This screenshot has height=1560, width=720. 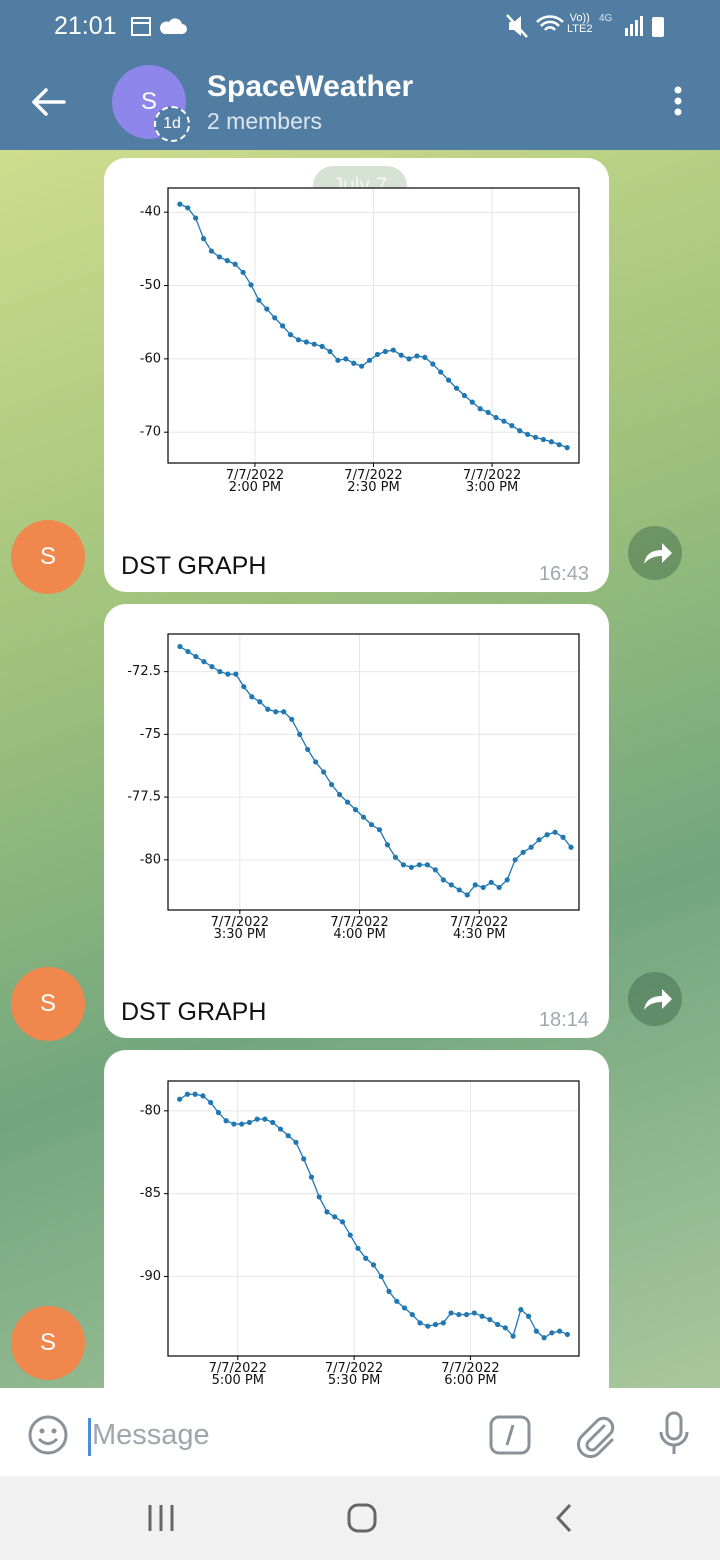 What do you see at coordinates (373, 481) in the screenshot?
I see `x-tick-label: 7/7/2022 2:30 PM` at bounding box center [373, 481].